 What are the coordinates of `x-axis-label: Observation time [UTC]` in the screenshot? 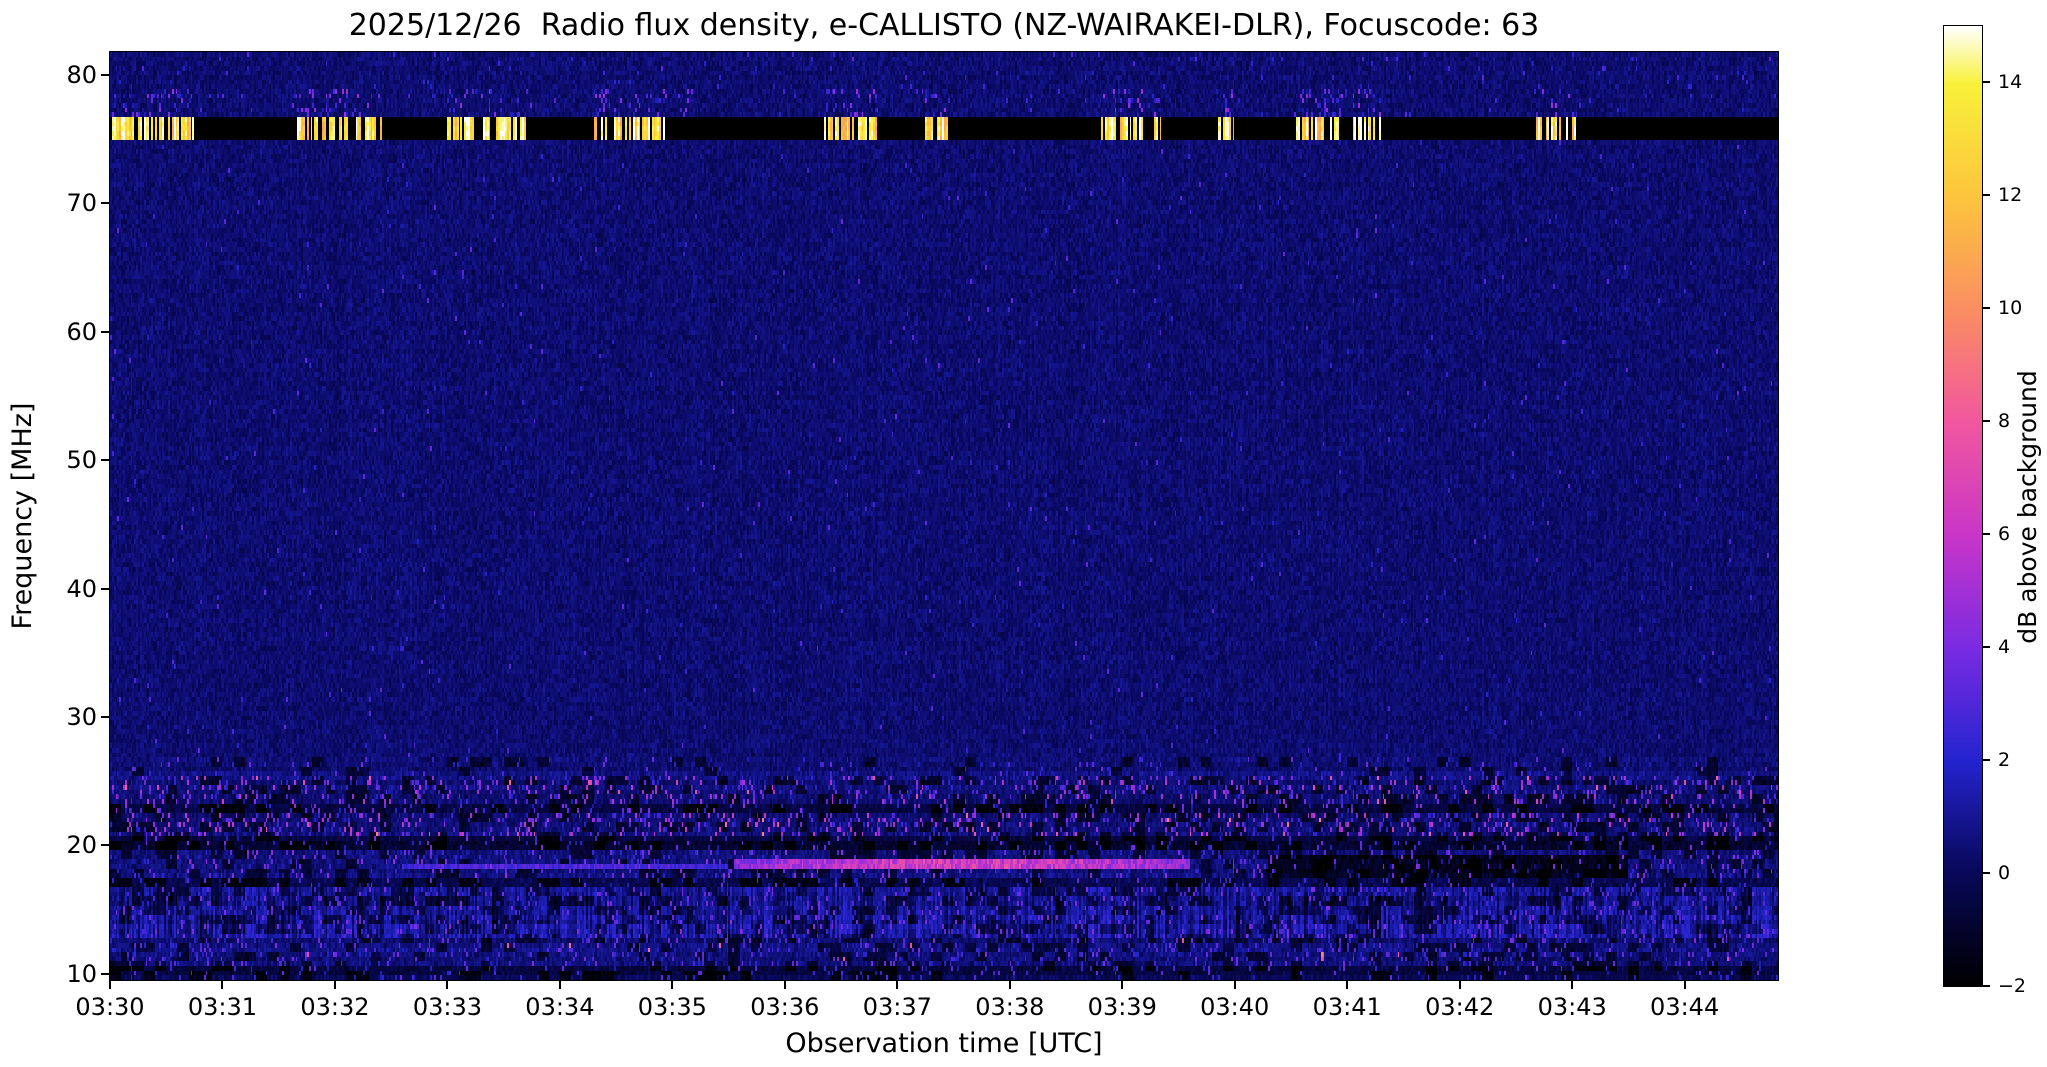 It's located at (944, 1043).